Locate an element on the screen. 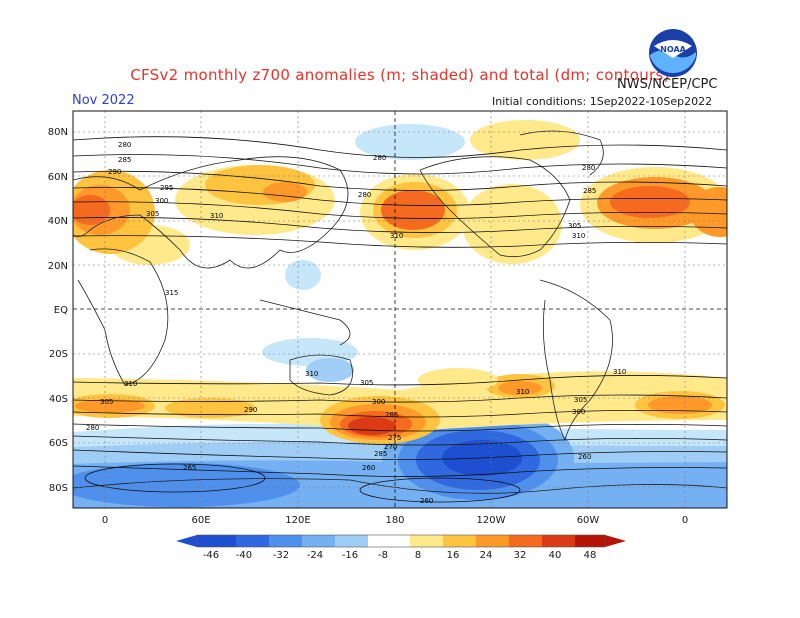  colorbar-tick: 40 is located at coordinates (555, 555).